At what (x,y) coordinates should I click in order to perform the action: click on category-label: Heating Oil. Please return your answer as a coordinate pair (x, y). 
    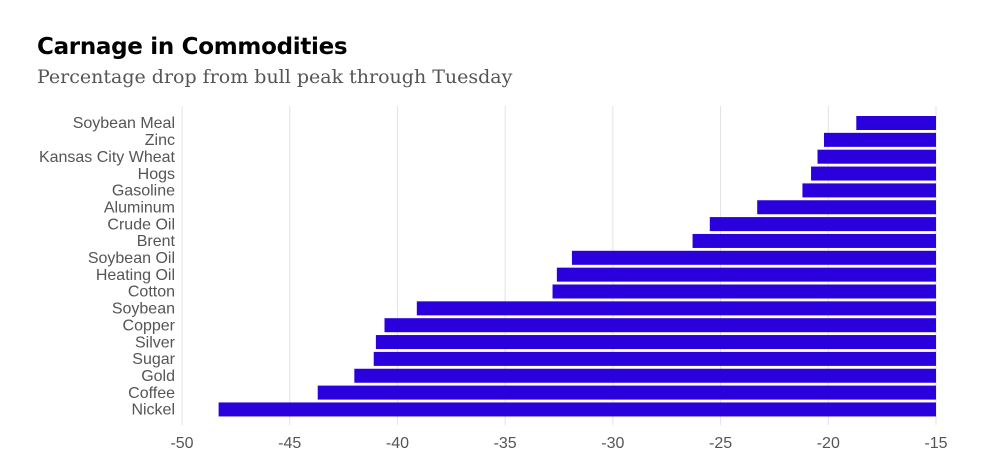
    Looking at the image, I should click on (135, 275).